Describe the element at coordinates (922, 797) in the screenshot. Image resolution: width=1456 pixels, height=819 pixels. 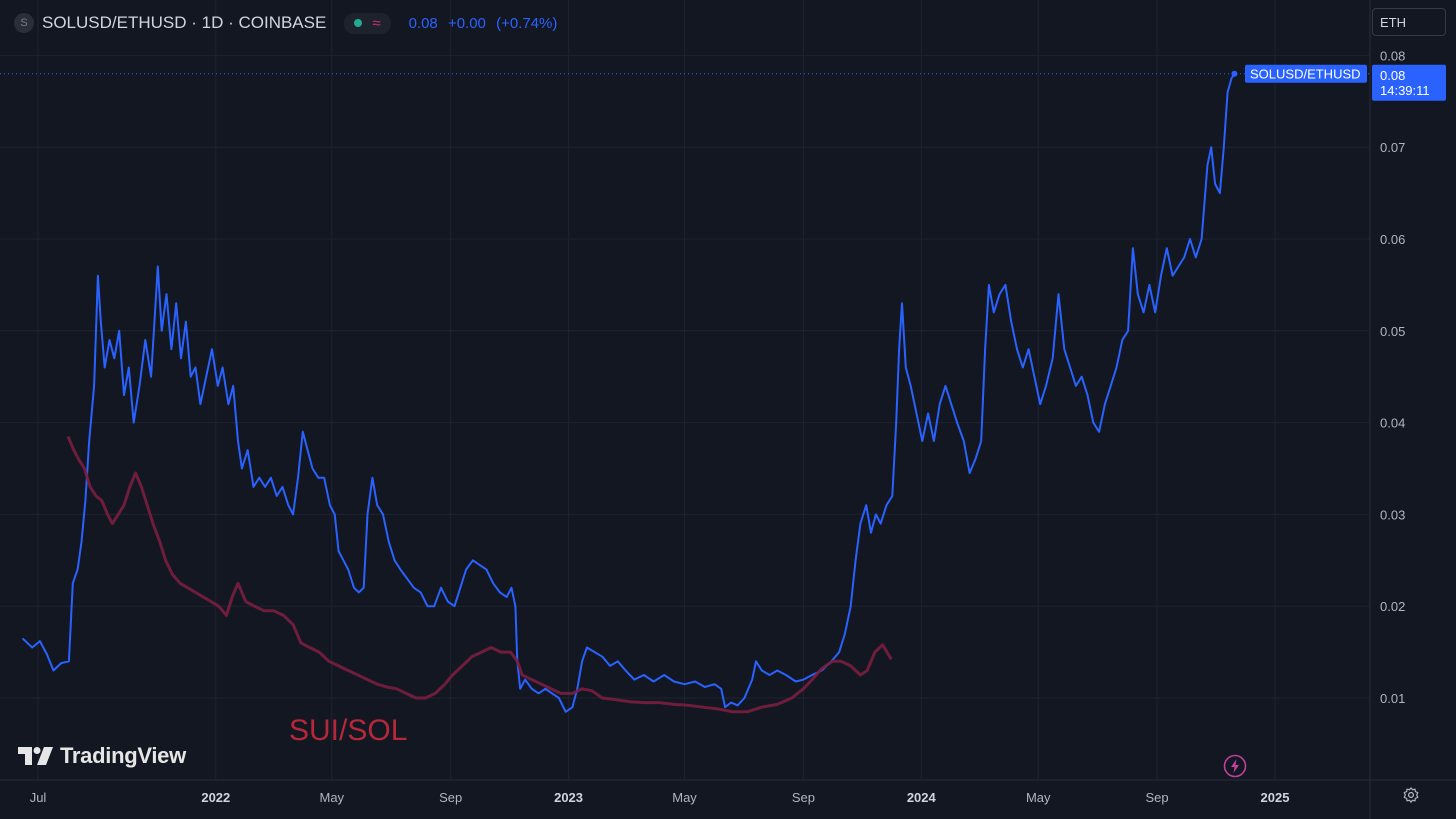
I see `time-tick-label: 2024` at that location.